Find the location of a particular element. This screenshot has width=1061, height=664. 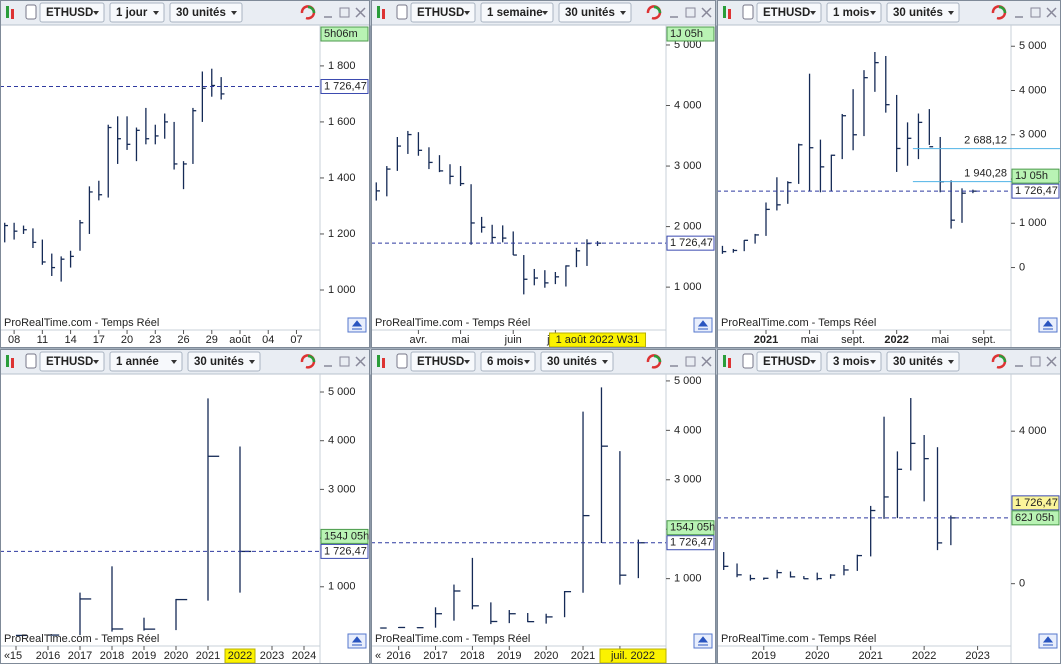

period-label: 3 mois is located at coordinates (851, 362).